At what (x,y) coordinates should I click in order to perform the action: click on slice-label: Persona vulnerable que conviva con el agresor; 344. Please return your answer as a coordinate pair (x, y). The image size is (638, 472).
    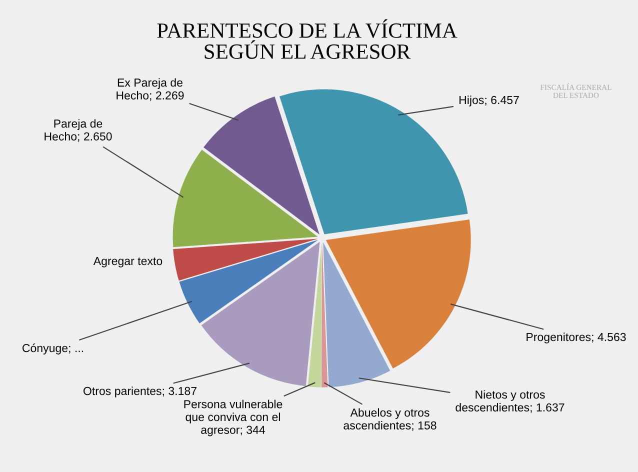
    Looking at the image, I should click on (233, 418).